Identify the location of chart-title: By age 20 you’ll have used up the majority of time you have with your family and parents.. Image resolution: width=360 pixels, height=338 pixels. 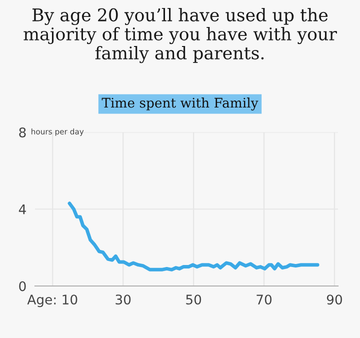
(180, 36).